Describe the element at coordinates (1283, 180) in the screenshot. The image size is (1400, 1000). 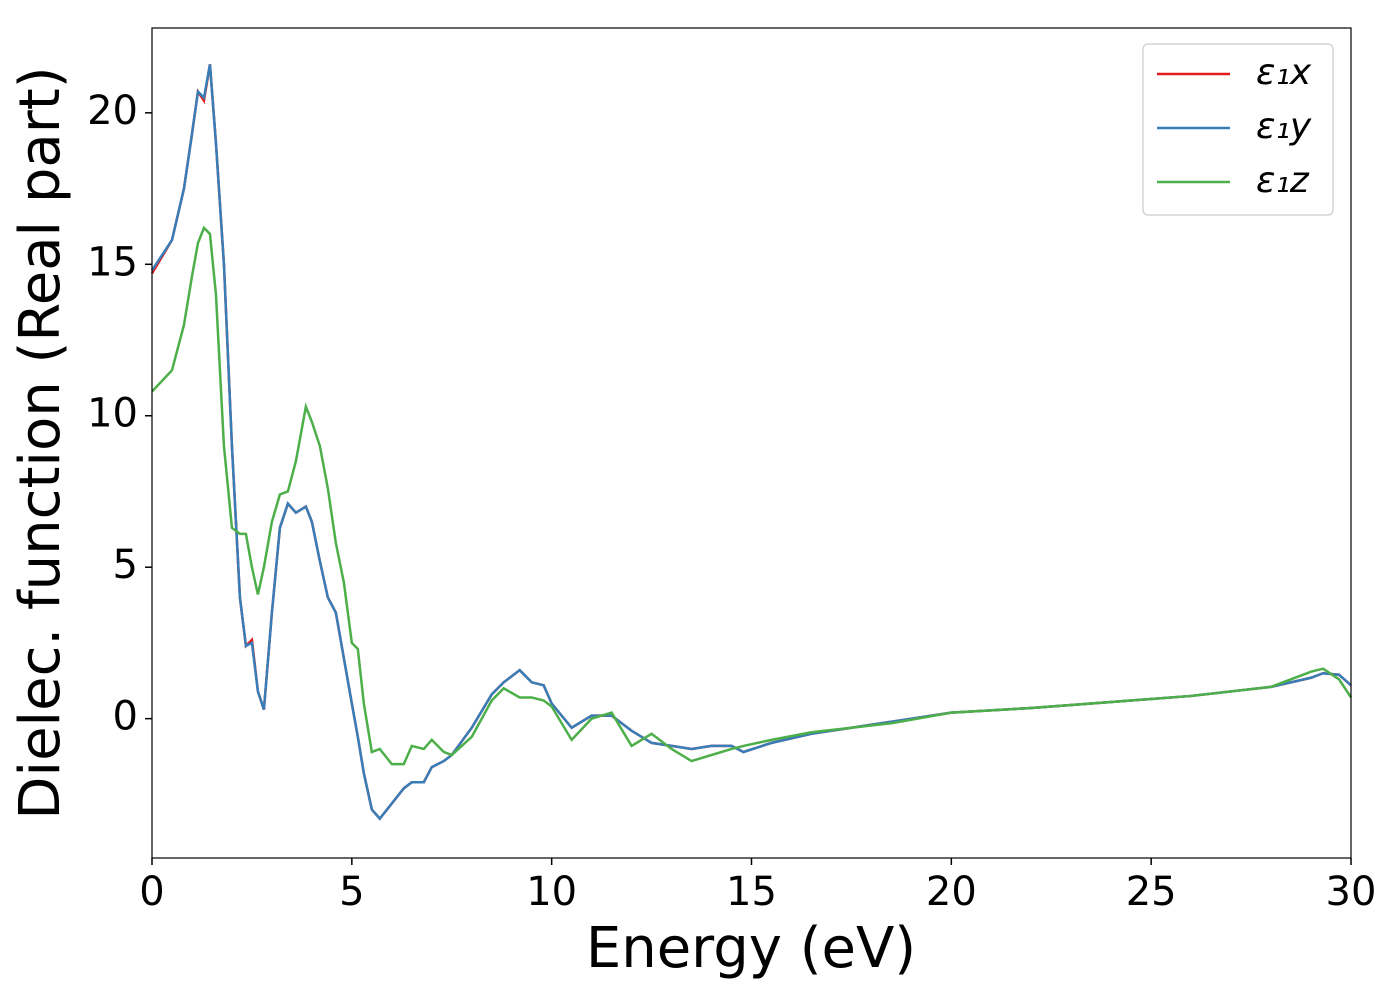
I see `legend-label: ε₁z` at that location.